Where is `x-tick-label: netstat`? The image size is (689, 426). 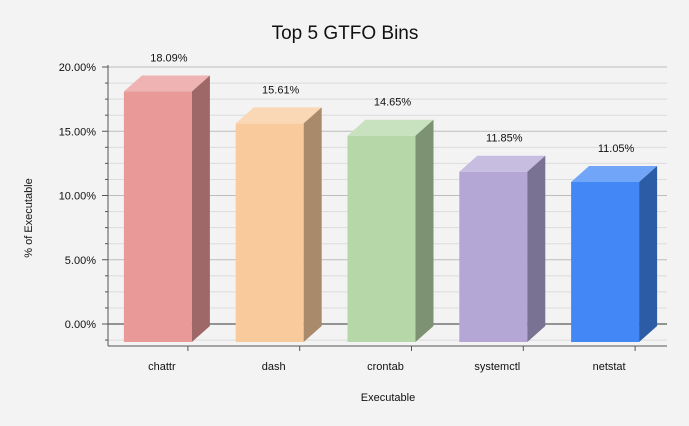 x-tick-label: netstat is located at coordinates (609, 367).